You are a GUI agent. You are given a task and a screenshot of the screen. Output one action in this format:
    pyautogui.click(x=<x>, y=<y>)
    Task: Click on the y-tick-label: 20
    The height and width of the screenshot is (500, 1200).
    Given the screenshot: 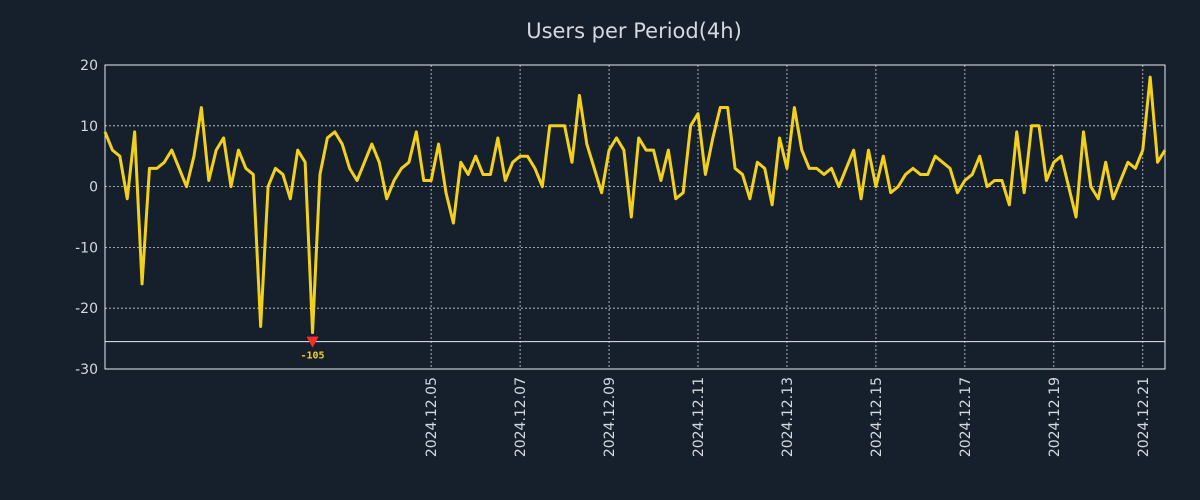 What is the action you would take?
    pyautogui.click(x=89, y=66)
    